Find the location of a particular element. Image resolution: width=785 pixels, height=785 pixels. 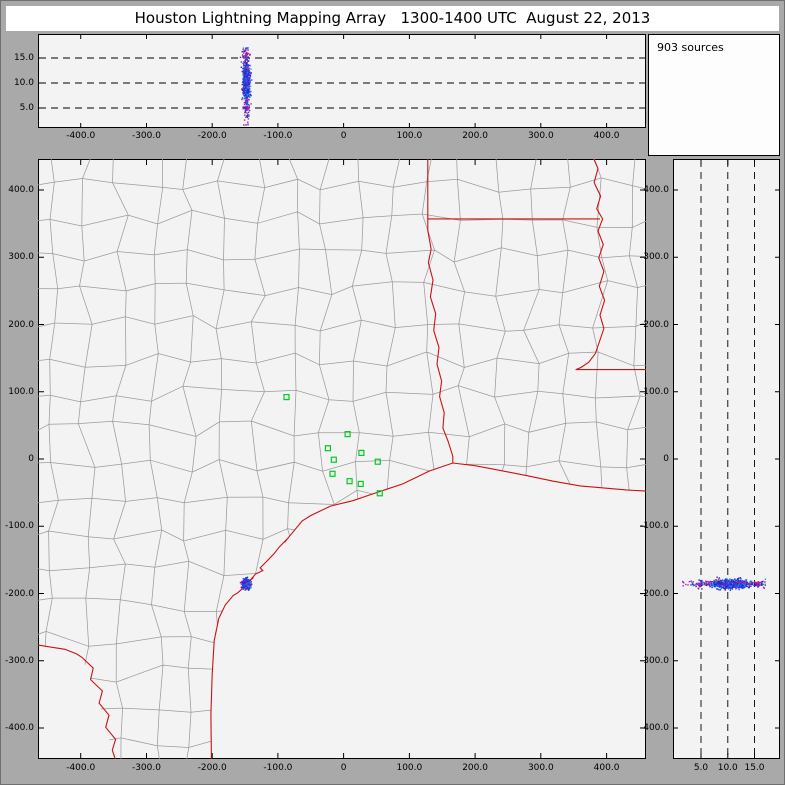

altitude-axis-labels-bottom: 5.0 10.0 15.0 is located at coordinates (726, 769).